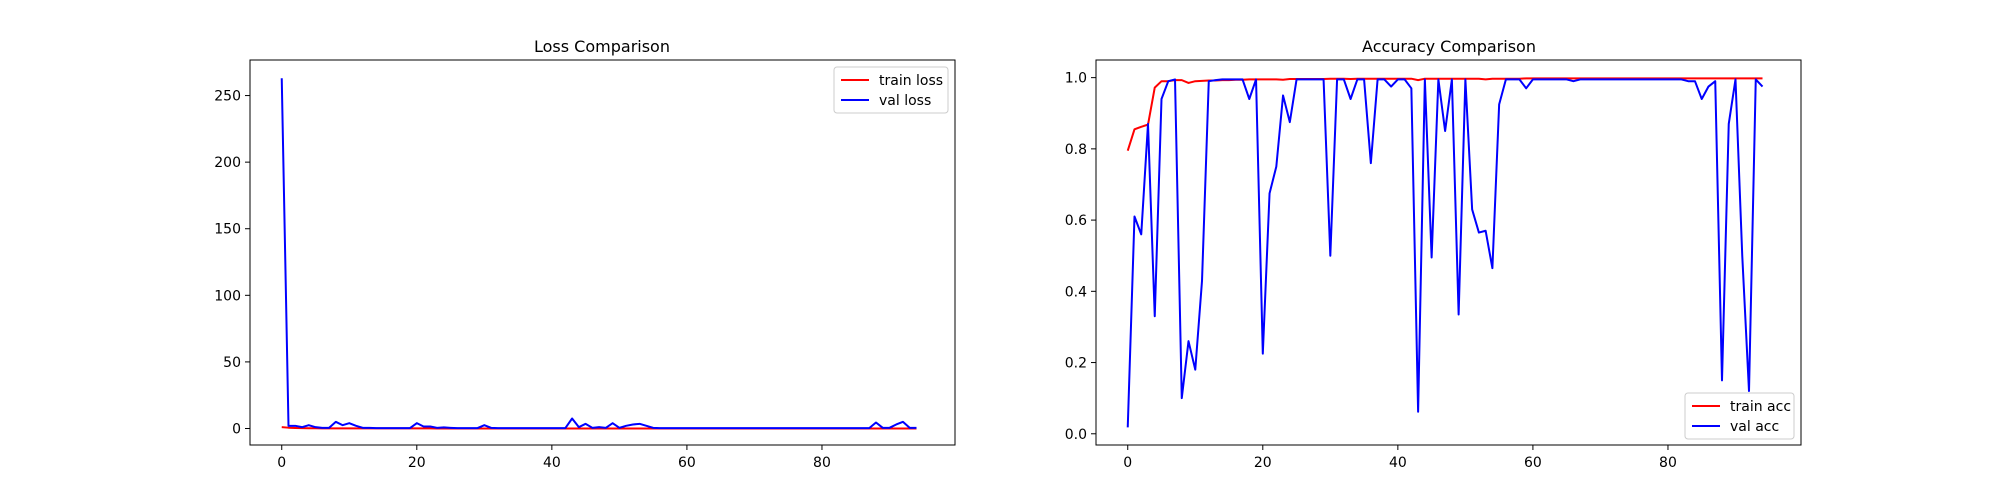 The width and height of the screenshot is (2000, 500). What do you see at coordinates (1398, 463) in the screenshot?
I see `acc-x-tick-label: 40` at bounding box center [1398, 463].